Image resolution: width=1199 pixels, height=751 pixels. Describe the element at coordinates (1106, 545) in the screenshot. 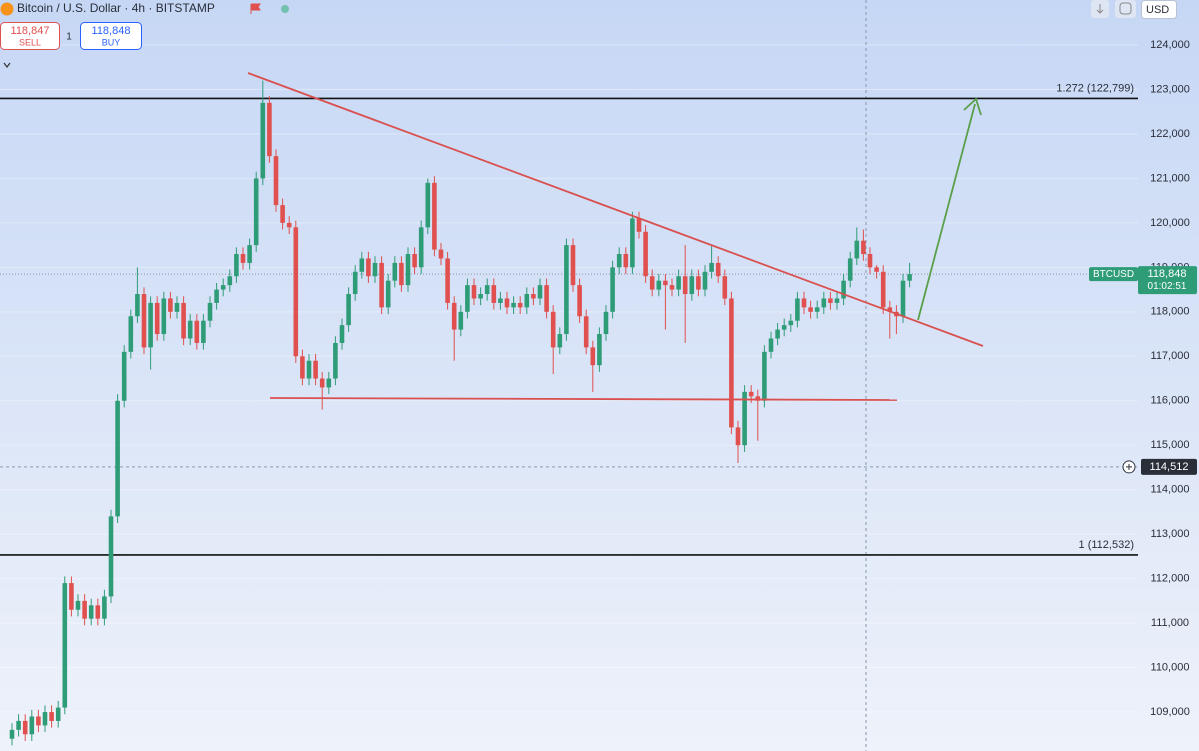

I see `level-label: 1 (112,532)` at that location.